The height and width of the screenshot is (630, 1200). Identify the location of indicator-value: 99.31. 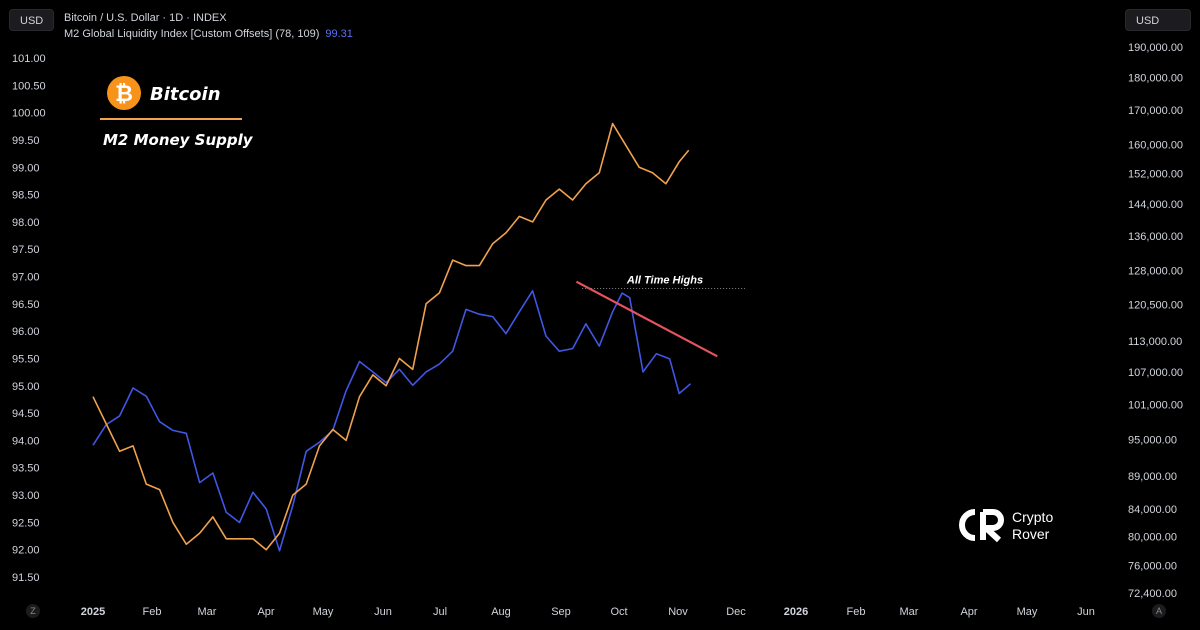
(339, 34).